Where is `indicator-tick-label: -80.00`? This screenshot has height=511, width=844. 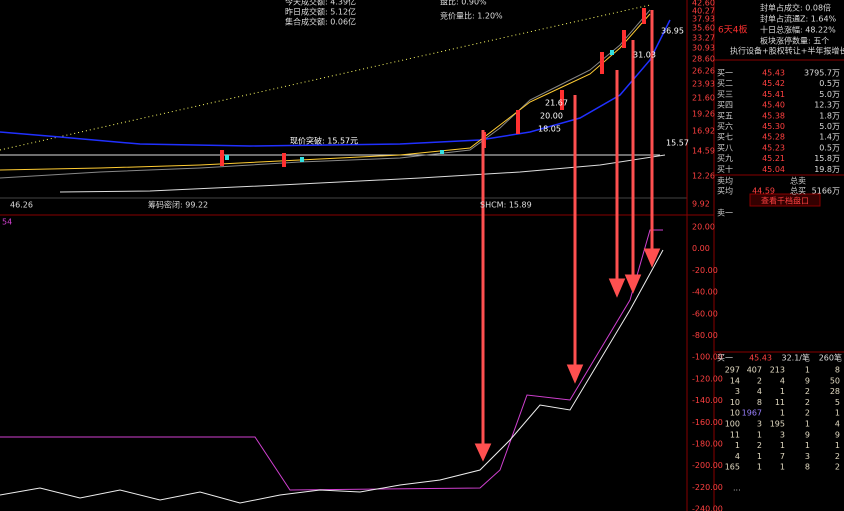 indicator-tick-label: -80.00 is located at coordinates (705, 335).